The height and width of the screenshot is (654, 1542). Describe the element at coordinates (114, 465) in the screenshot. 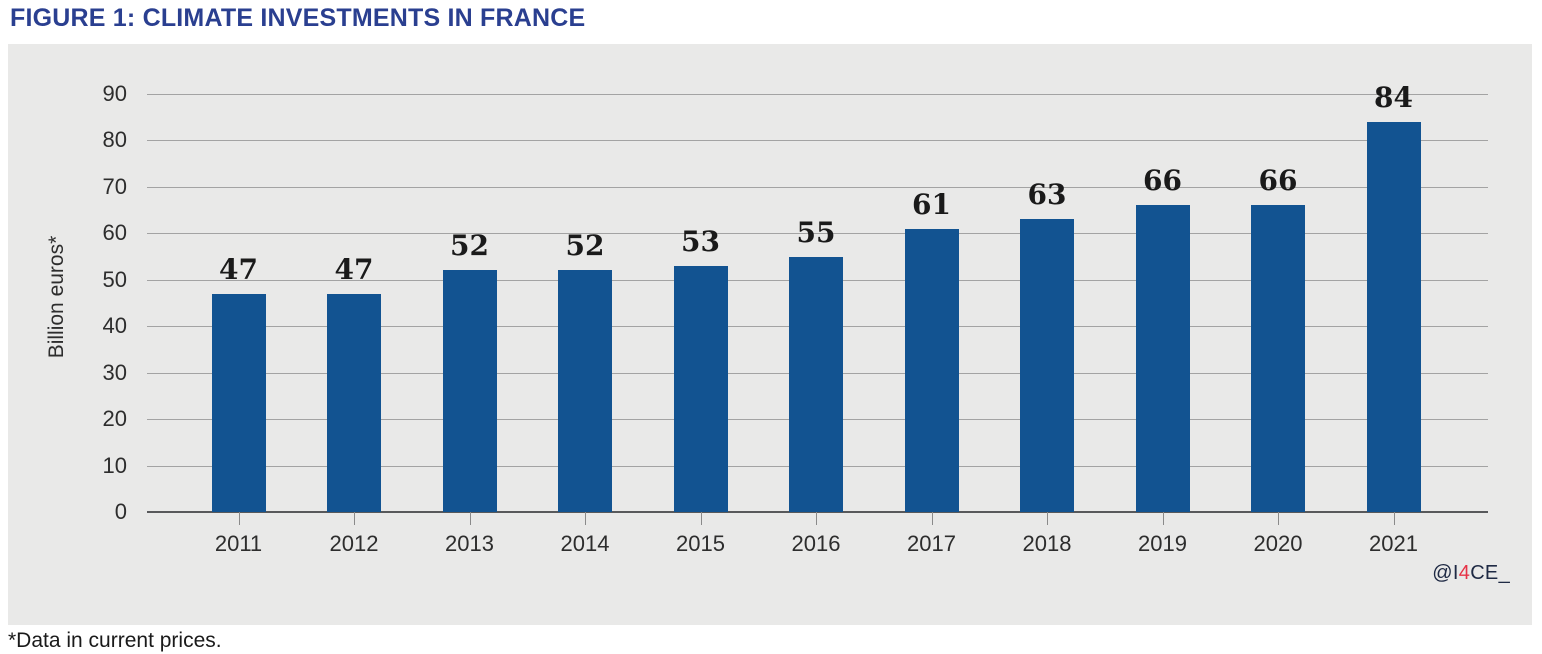

I see `y-tick-label: 10` at that location.